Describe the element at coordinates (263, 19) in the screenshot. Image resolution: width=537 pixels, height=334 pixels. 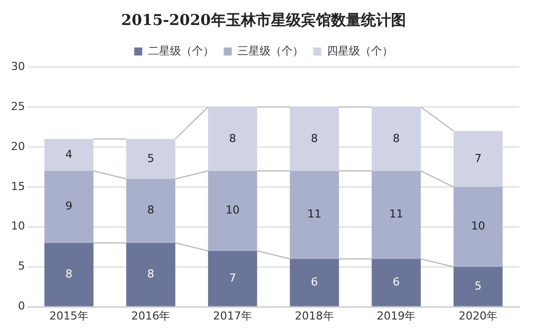
I see `chart-title: 2015-2020年玉林市星级宾馆数量统计图` at that location.